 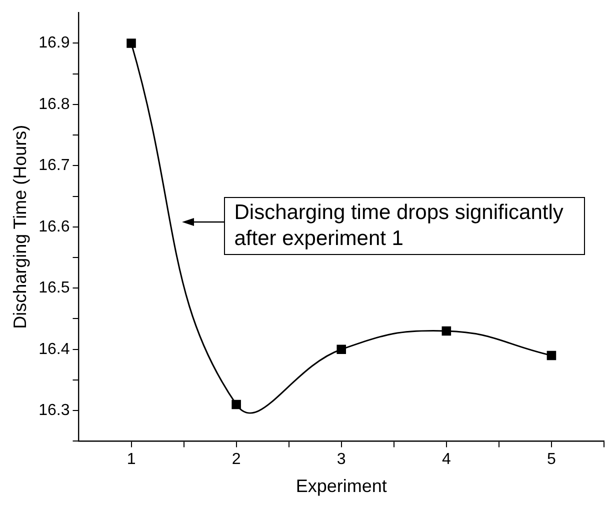 What do you see at coordinates (446, 459) in the screenshot?
I see `x-tick-label: 4` at bounding box center [446, 459].